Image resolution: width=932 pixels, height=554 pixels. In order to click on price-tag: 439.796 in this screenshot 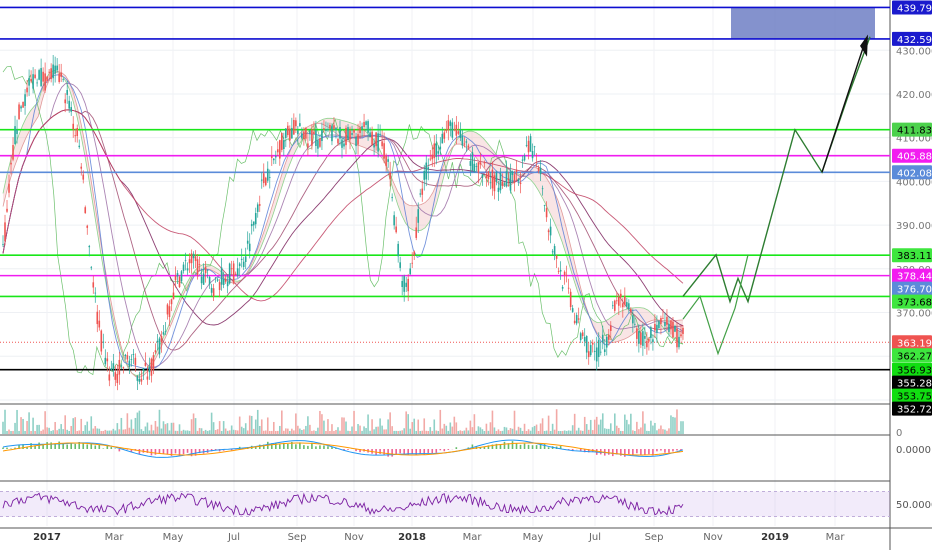, I will do `click(912, 7)`.